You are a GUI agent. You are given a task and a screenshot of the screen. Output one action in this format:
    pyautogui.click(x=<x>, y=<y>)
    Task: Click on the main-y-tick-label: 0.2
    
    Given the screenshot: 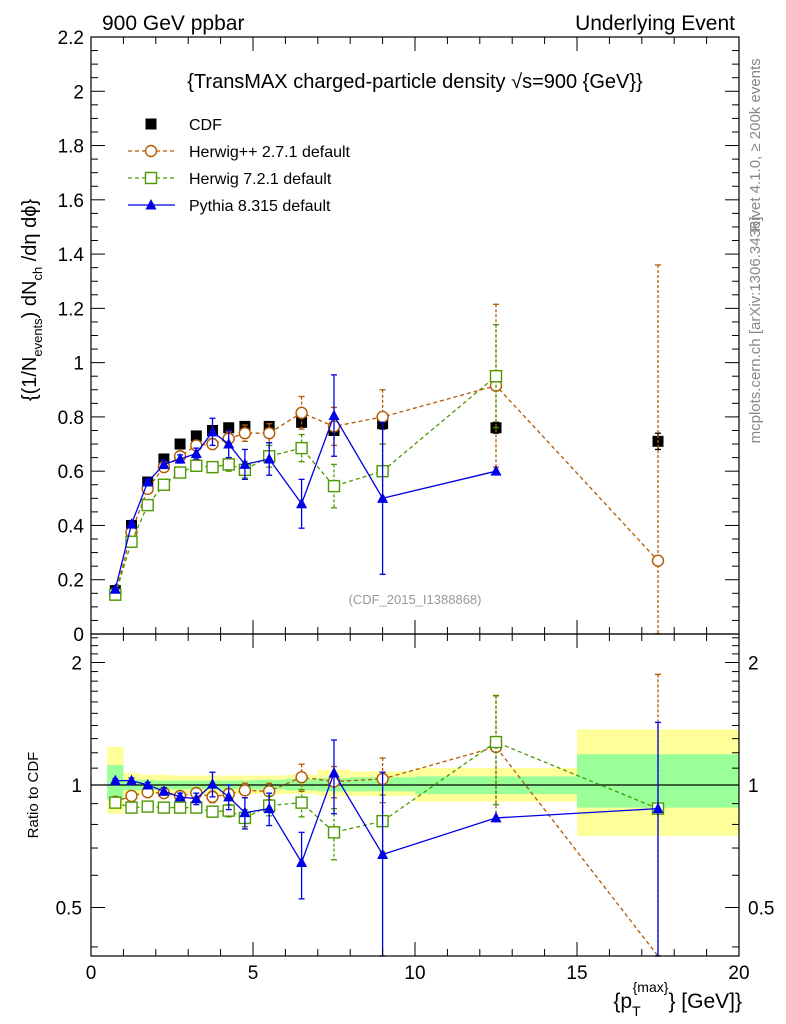 What is the action you would take?
    pyautogui.click(x=71, y=581)
    